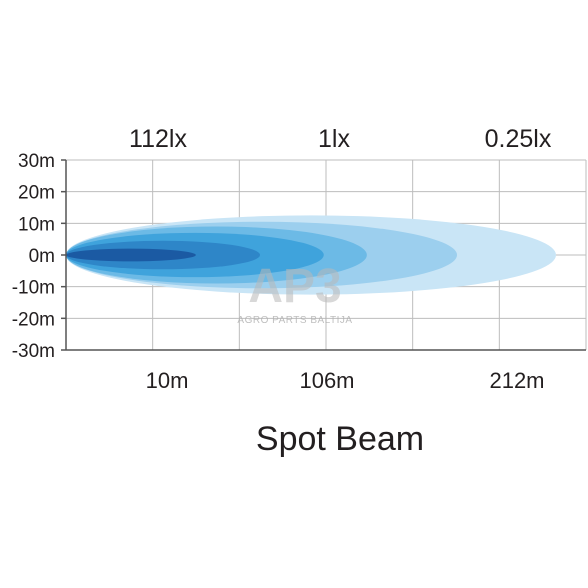  Describe the element at coordinates (340, 439) in the screenshot. I see `chart-title: Spot Beam` at that location.